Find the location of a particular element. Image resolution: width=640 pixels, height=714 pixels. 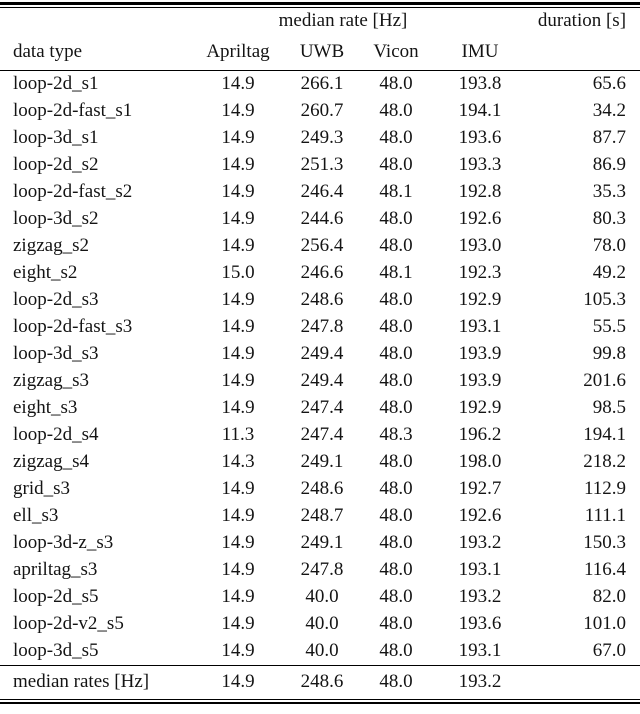

cell-duration: 101.0 is located at coordinates (605, 623).